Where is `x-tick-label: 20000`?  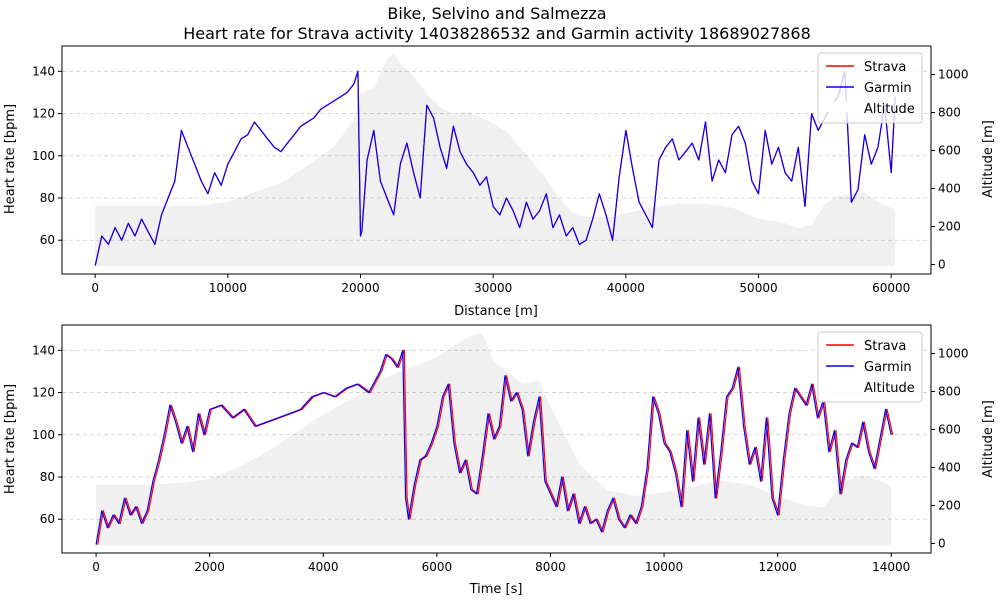
x-tick-label: 20000 is located at coordinates (360, 288).